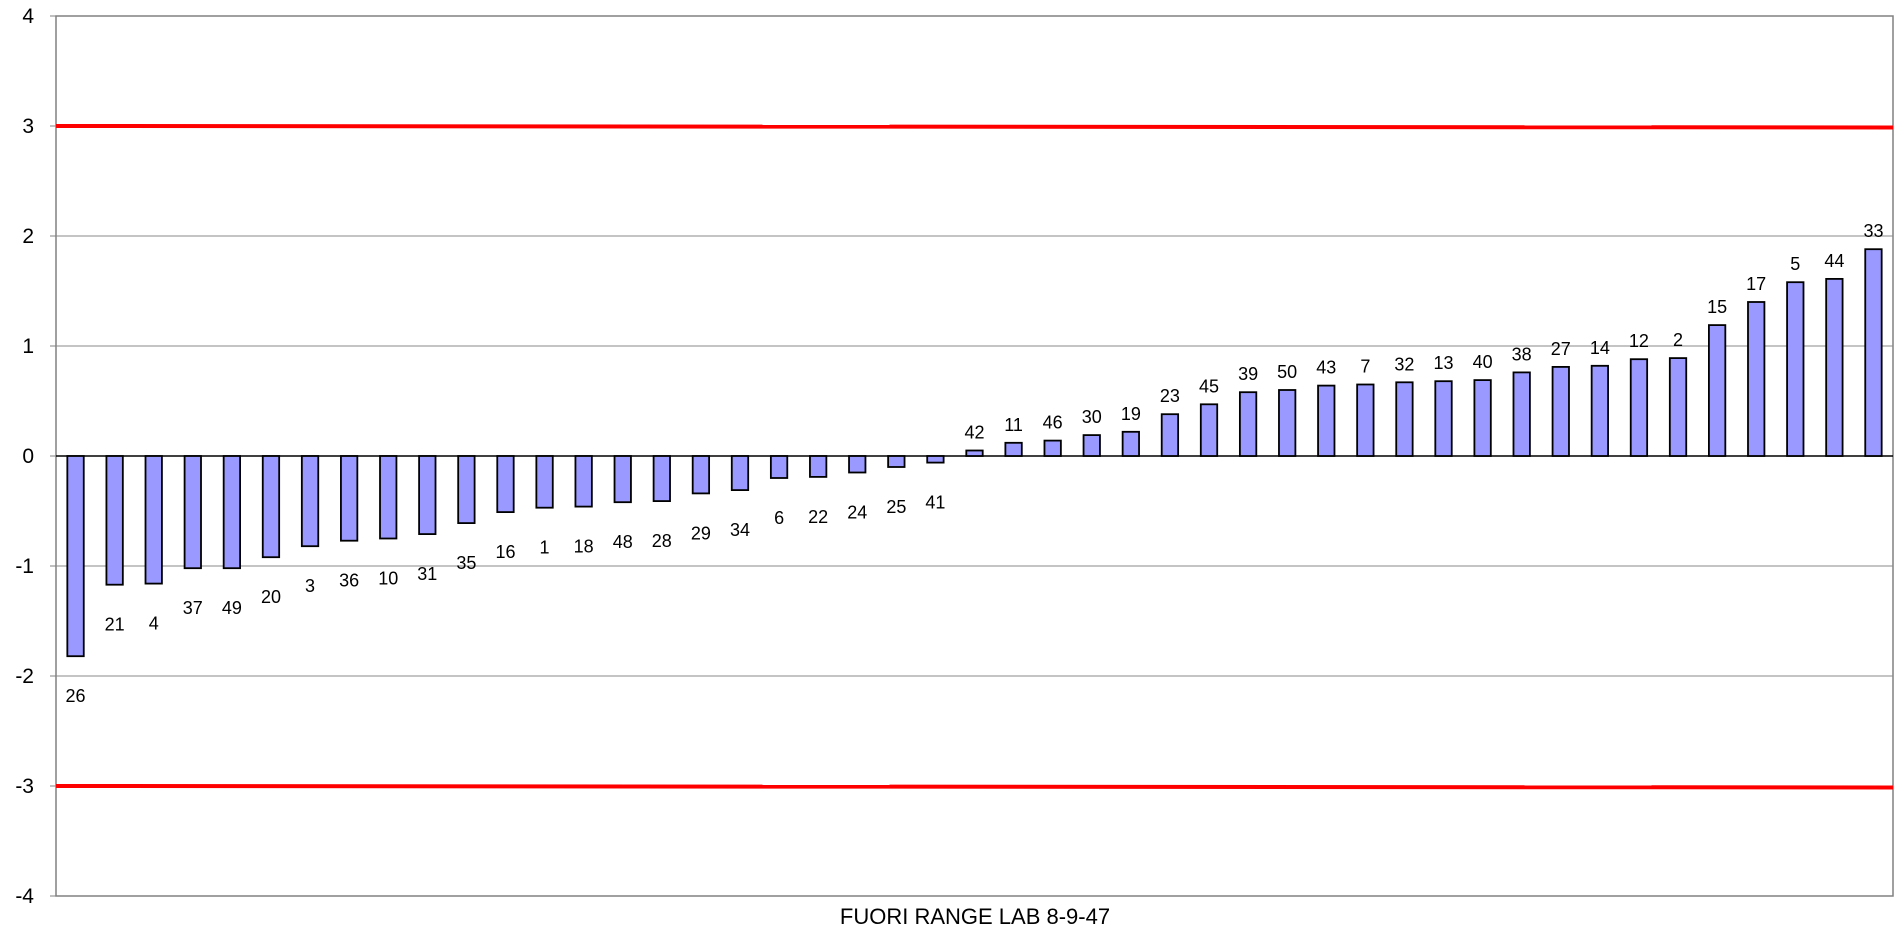 The image size is (1901, 936). Describe the element at coordinates (505, 552) in the screenshot. I see `bar-data-label: 16` at that location.